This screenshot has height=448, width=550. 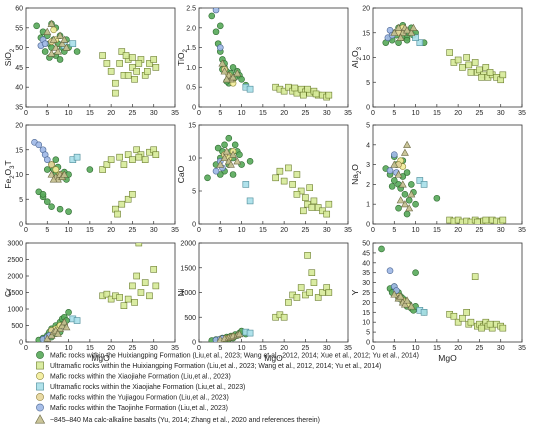 What do you see at coordinates (182, 56) in the screenshot?
I see `y-axis-label: TiO2` at bounding box center [182, 56].